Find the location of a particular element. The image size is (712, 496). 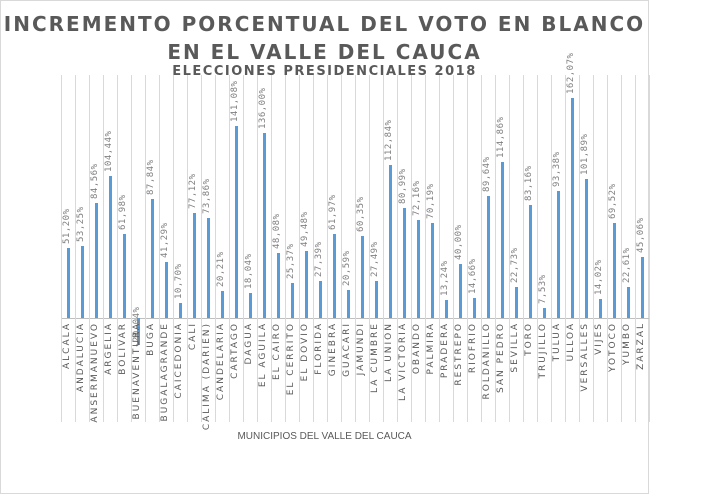

data-label: 69,52% is located at coordinates (613, 201).